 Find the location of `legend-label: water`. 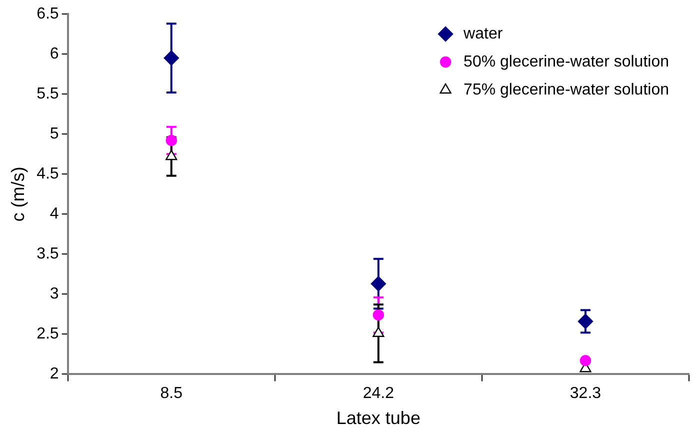

legend-label: water is located at coordinates (483, 33).